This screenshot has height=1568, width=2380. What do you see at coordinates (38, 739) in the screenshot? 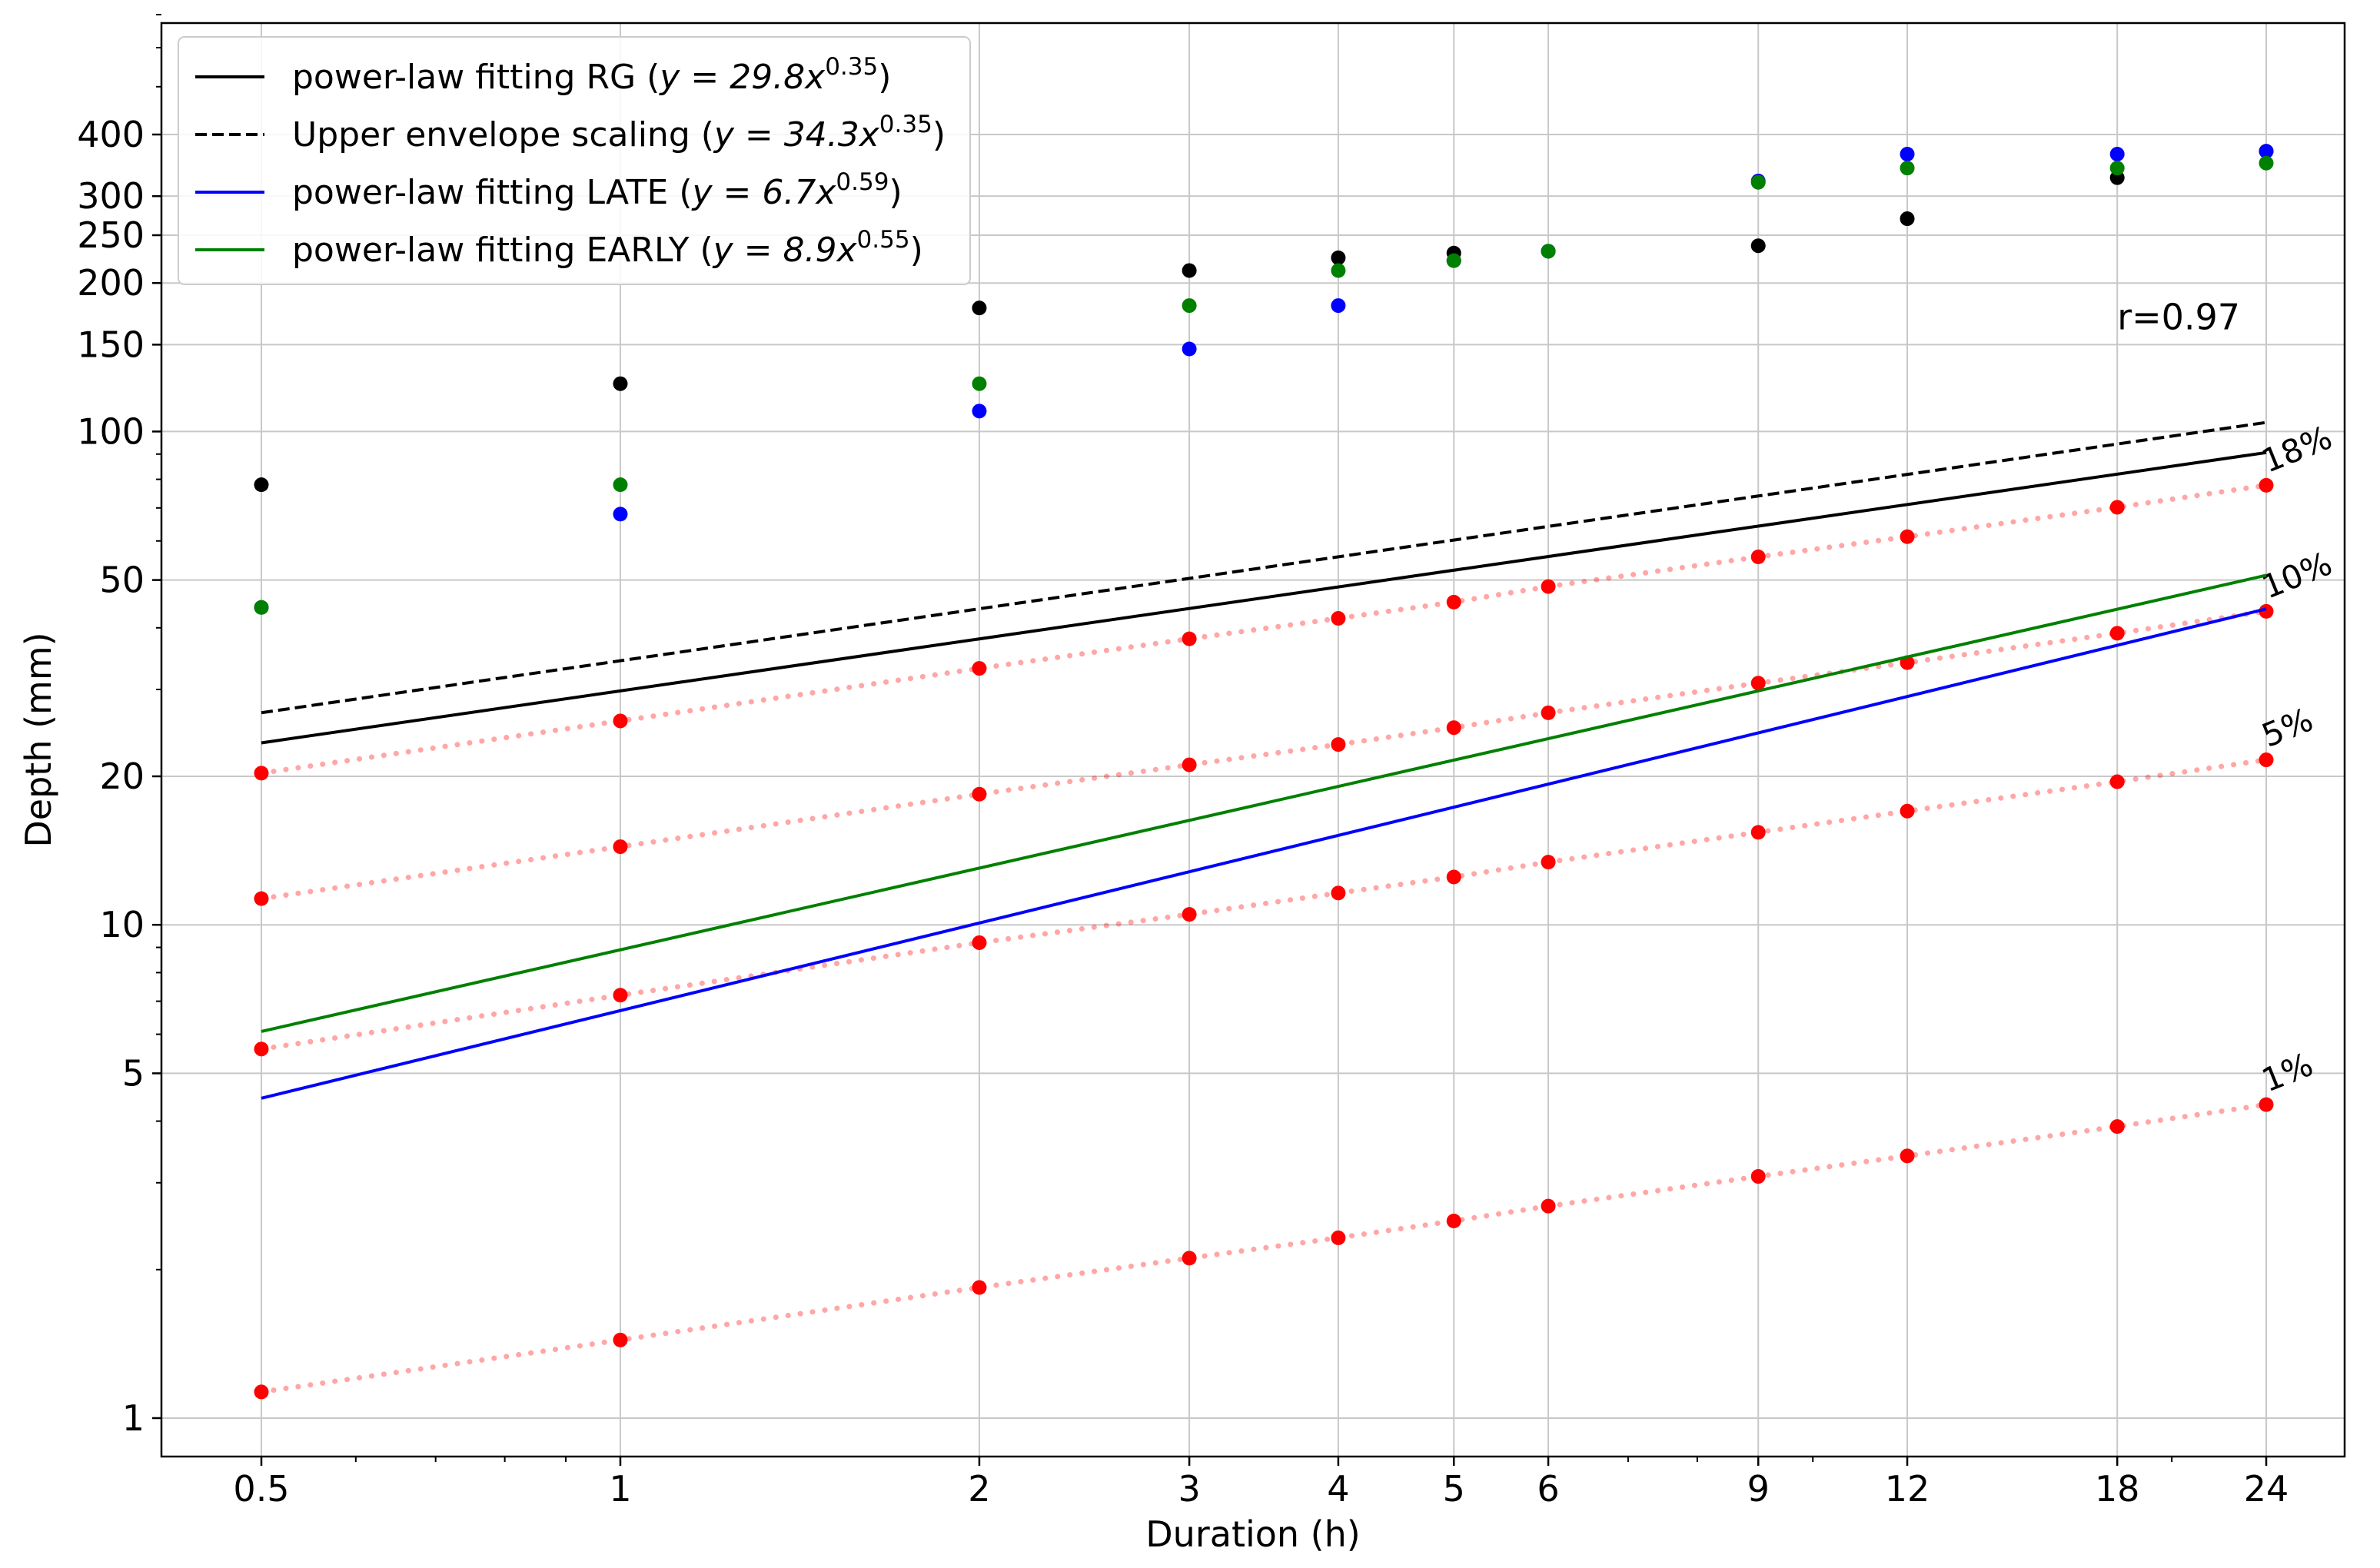
I see `y-axis-label: Depth (mm)` at bounding box center [38, 739].